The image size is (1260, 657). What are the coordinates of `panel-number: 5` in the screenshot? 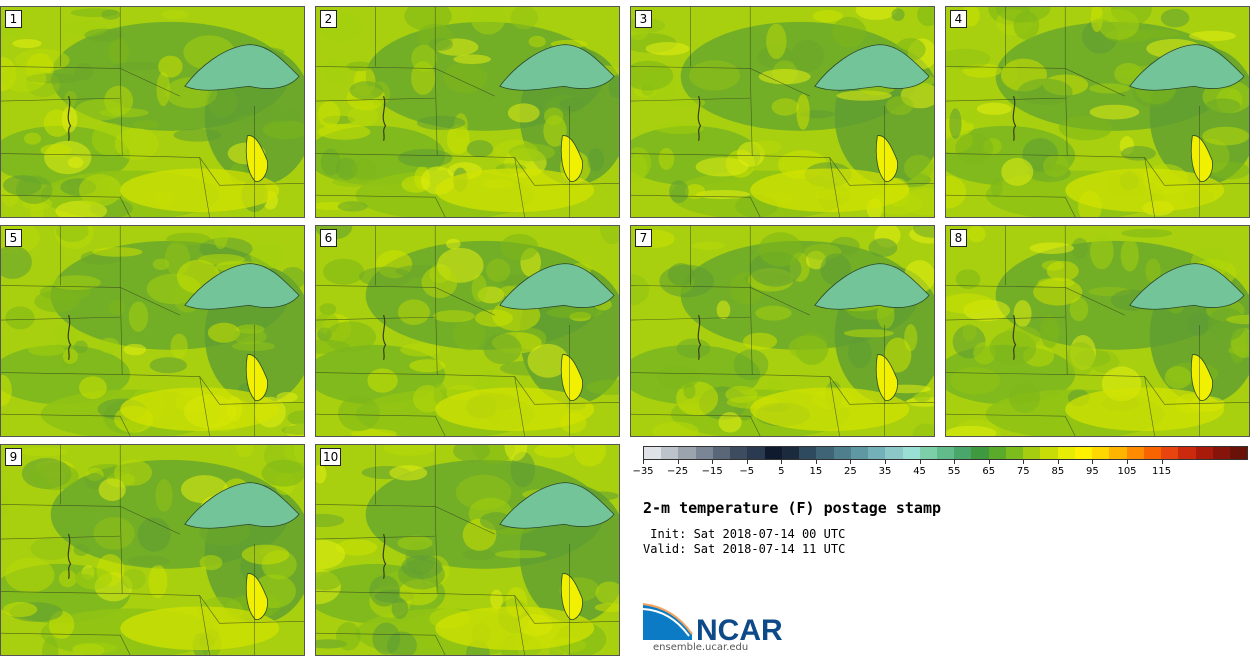 It's located at (13, 238).